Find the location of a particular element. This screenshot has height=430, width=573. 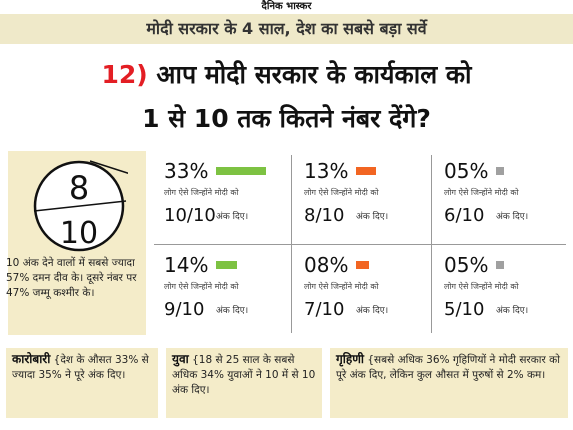

gauge-denominator: 10 is located at coordinates (79, 233).